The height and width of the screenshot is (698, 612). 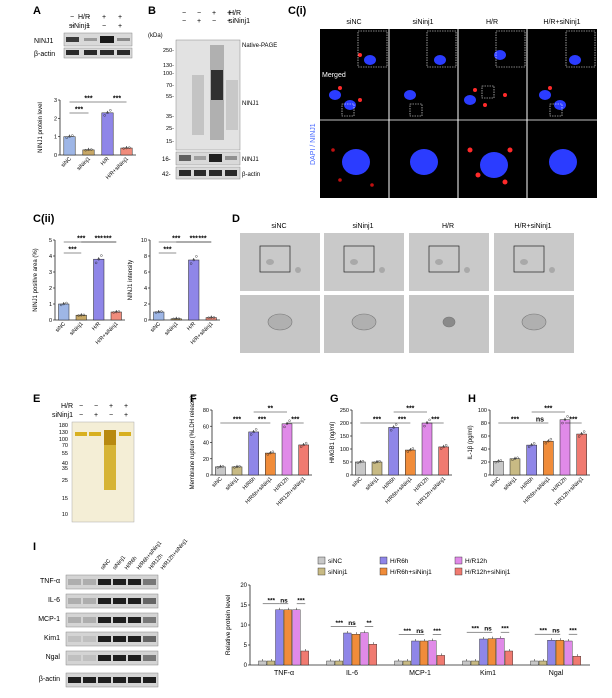 What do you see at coordinates (63, 440) in the screenshot?
I see `marker-label: 100` at bounding box center [63, 440].